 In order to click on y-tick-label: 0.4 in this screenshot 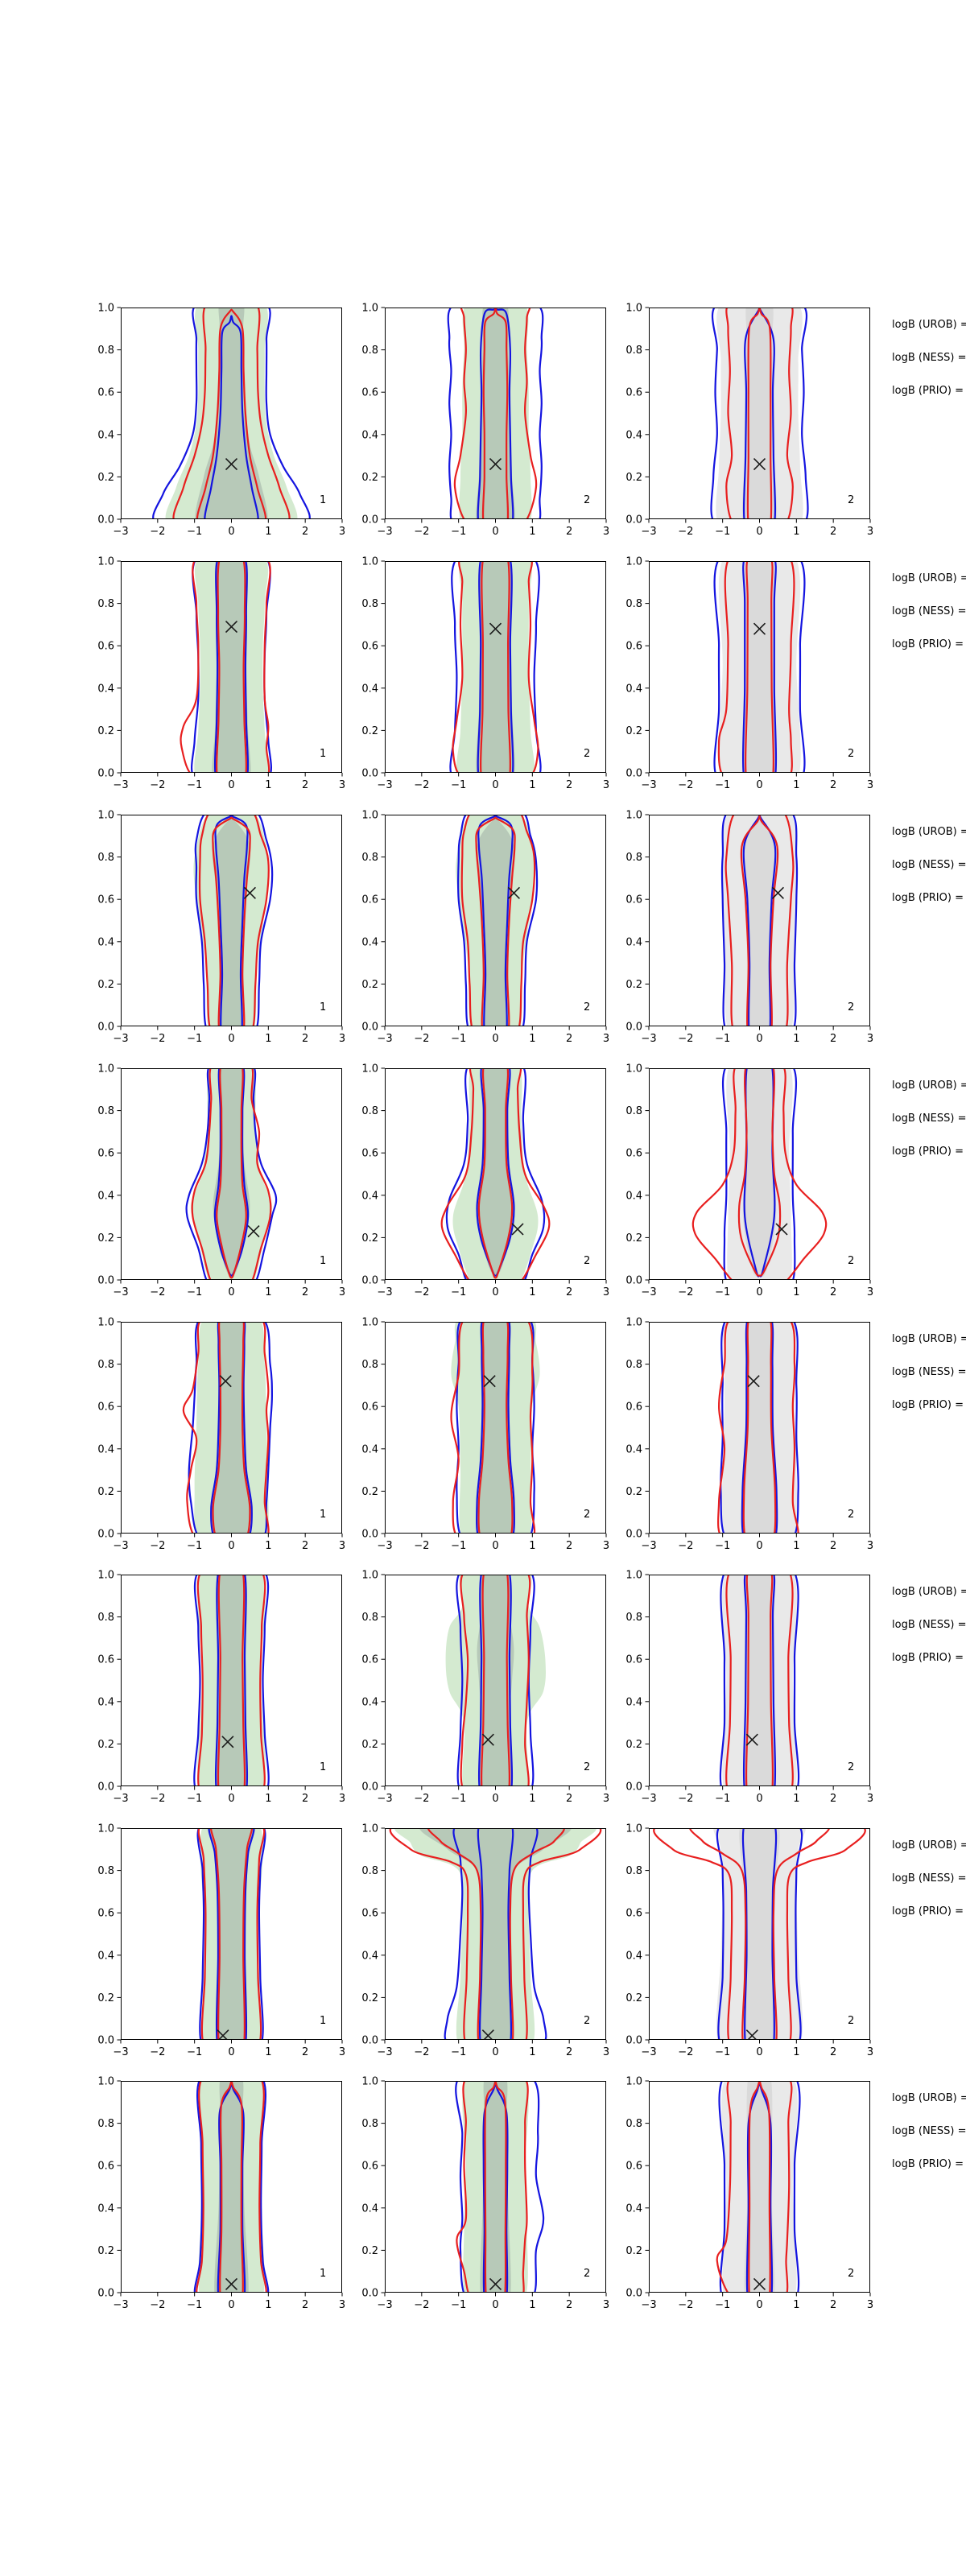, I will do `click(369, 435)`.